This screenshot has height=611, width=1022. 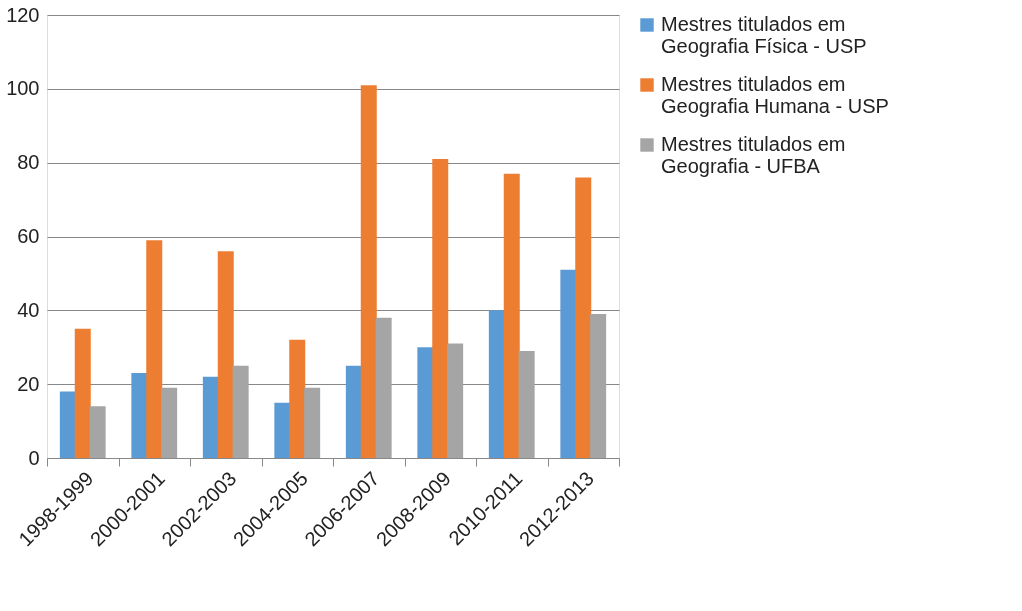 I want to click on legend-label: Mestres titulados em Geografia Física - USP, so click(x=764, y=35).